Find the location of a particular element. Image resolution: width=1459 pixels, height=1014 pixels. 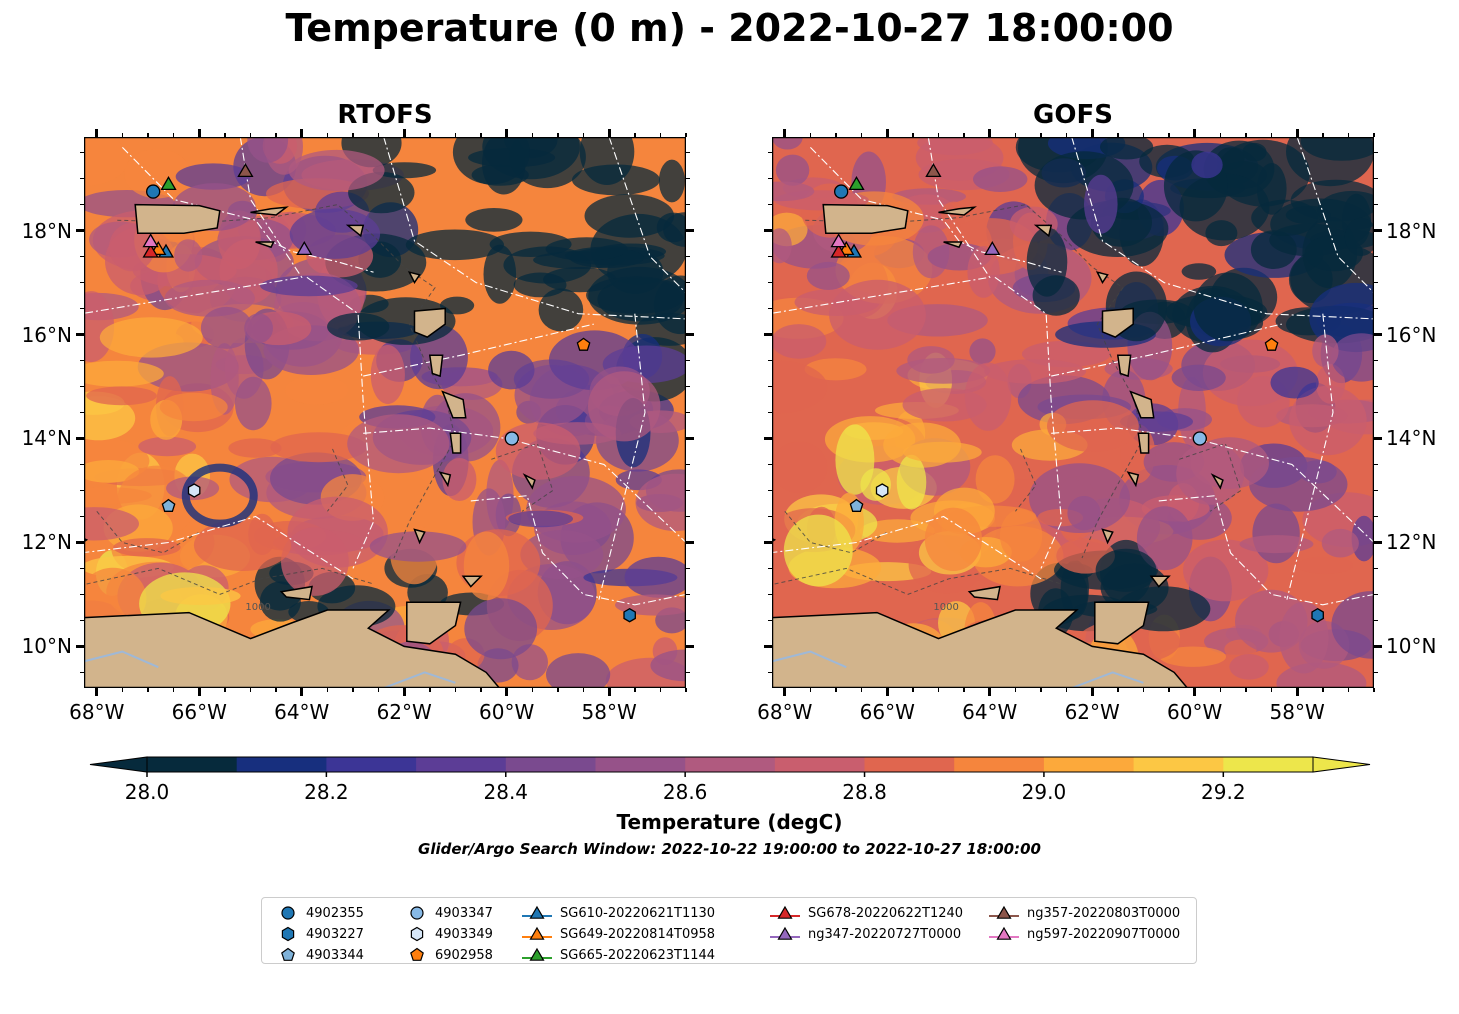

y-tick-label-1-0: 18°N is located at coordinates (1411, 230).